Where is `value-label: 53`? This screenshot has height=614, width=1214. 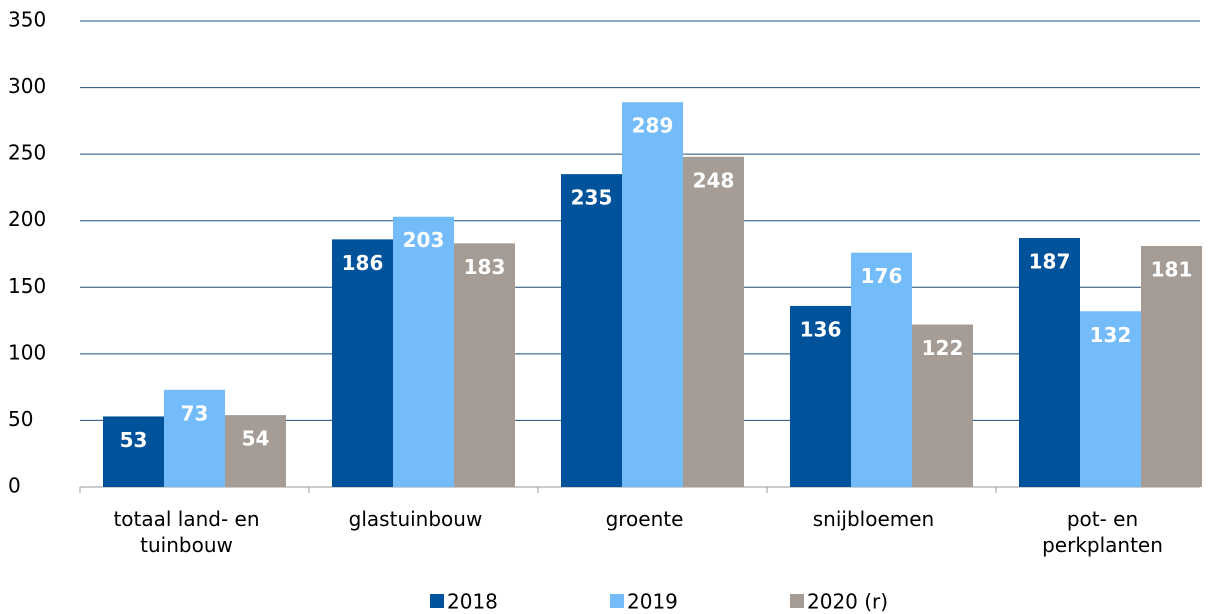
value-label: 53 is located at coordinates (134, 440).